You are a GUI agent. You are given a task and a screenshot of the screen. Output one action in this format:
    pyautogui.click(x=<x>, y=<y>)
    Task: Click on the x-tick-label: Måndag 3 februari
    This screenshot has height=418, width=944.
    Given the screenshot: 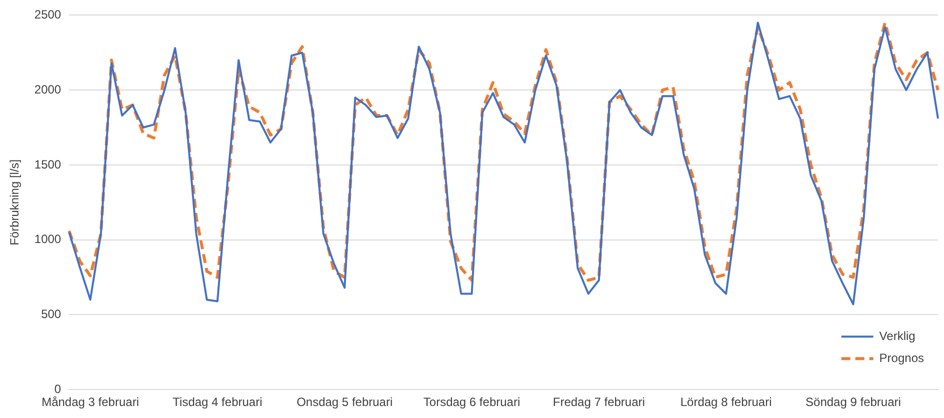 What is the action you would take?
    pyautogui.click(x=90, y=402)
    